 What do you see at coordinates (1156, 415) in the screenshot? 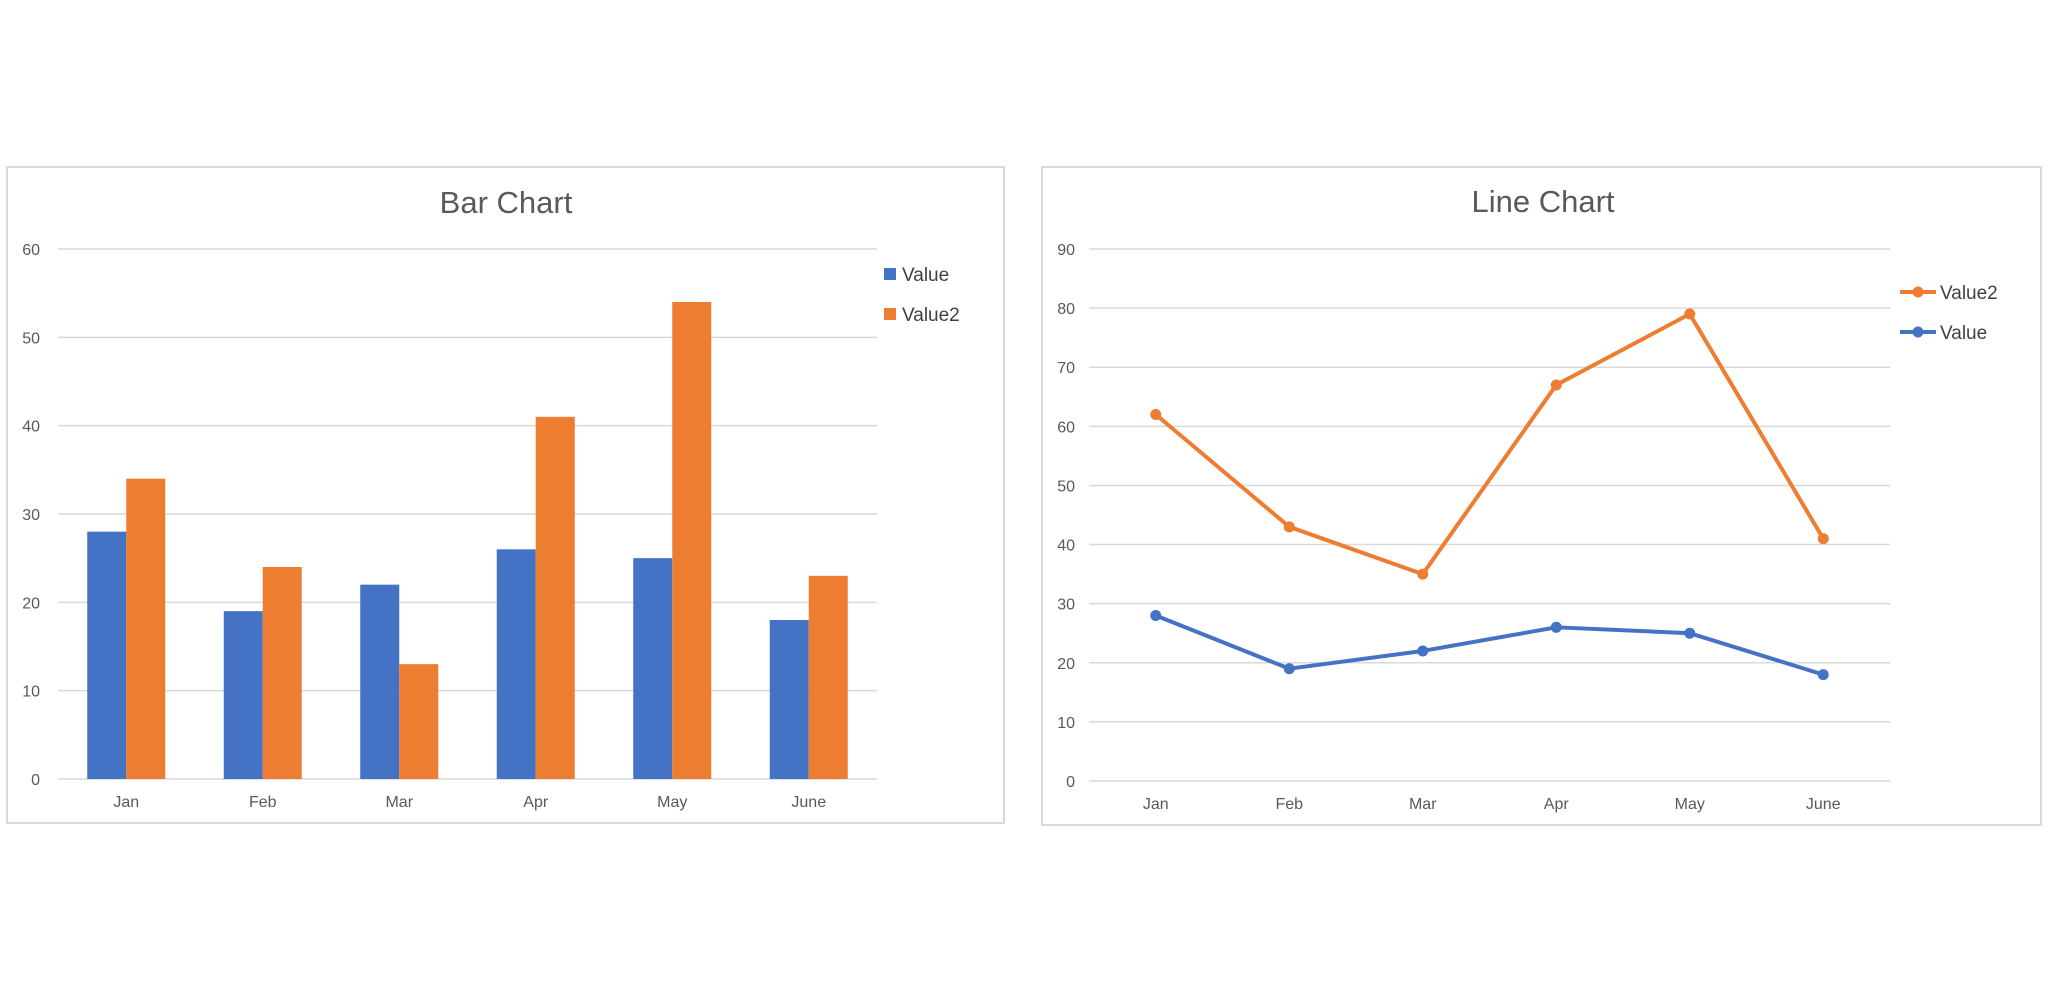
I see `point-value2-jan` at bounding box center [1156, 415].